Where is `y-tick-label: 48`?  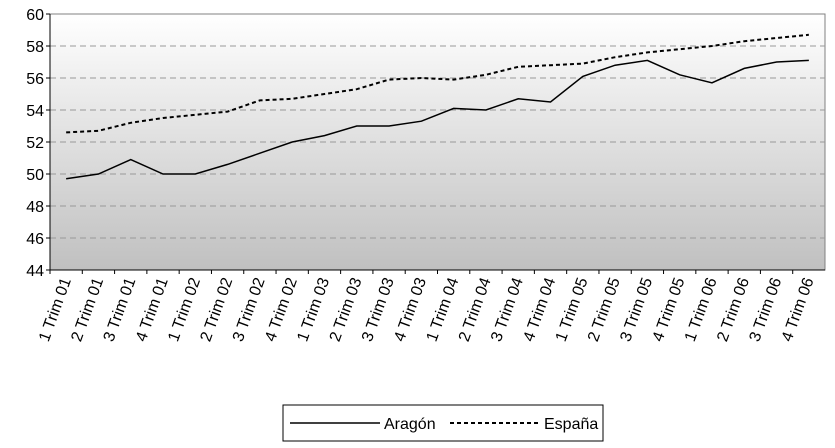 y-tick-label: 48 is located at coordinates (35, 207).